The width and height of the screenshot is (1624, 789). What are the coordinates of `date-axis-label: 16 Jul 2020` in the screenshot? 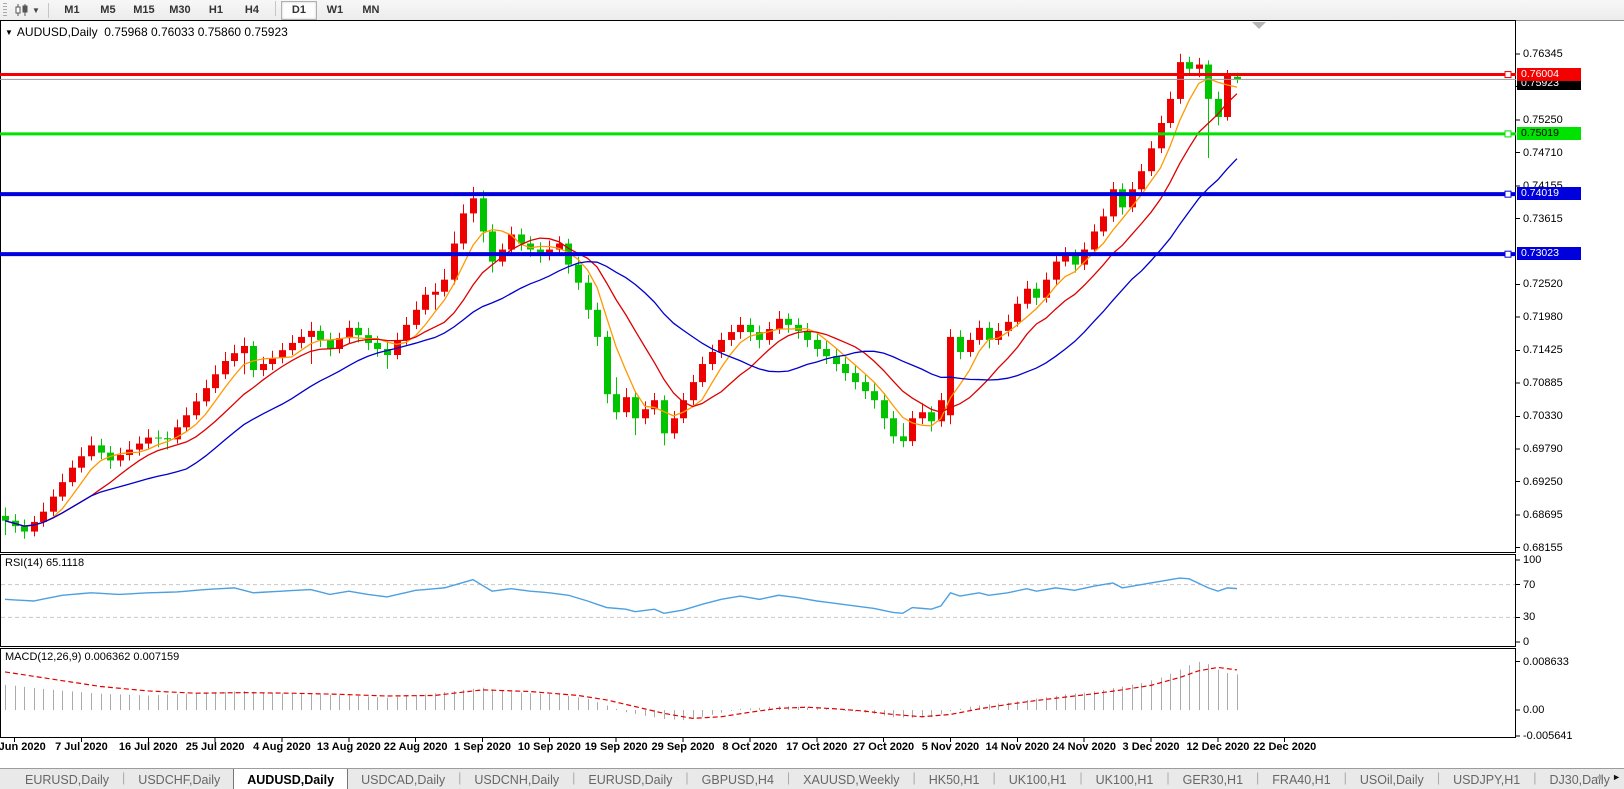 It's located at (148, 747).